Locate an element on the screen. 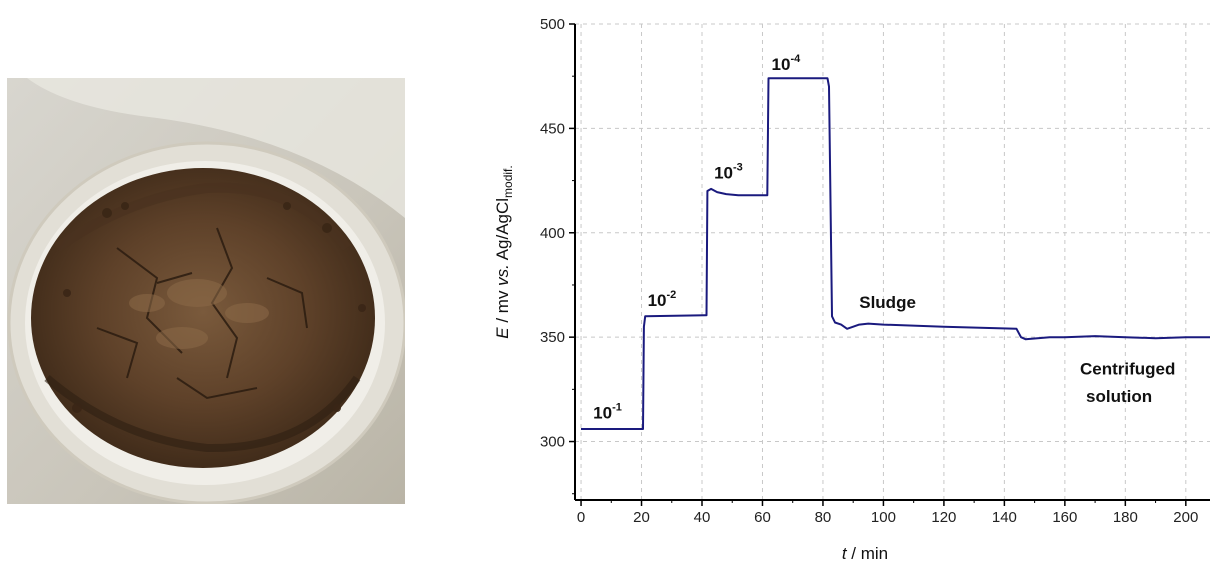 The width and height of the screenshot is (1214, 565). y-tick-label: 350 is located at coordinates (552, 337).